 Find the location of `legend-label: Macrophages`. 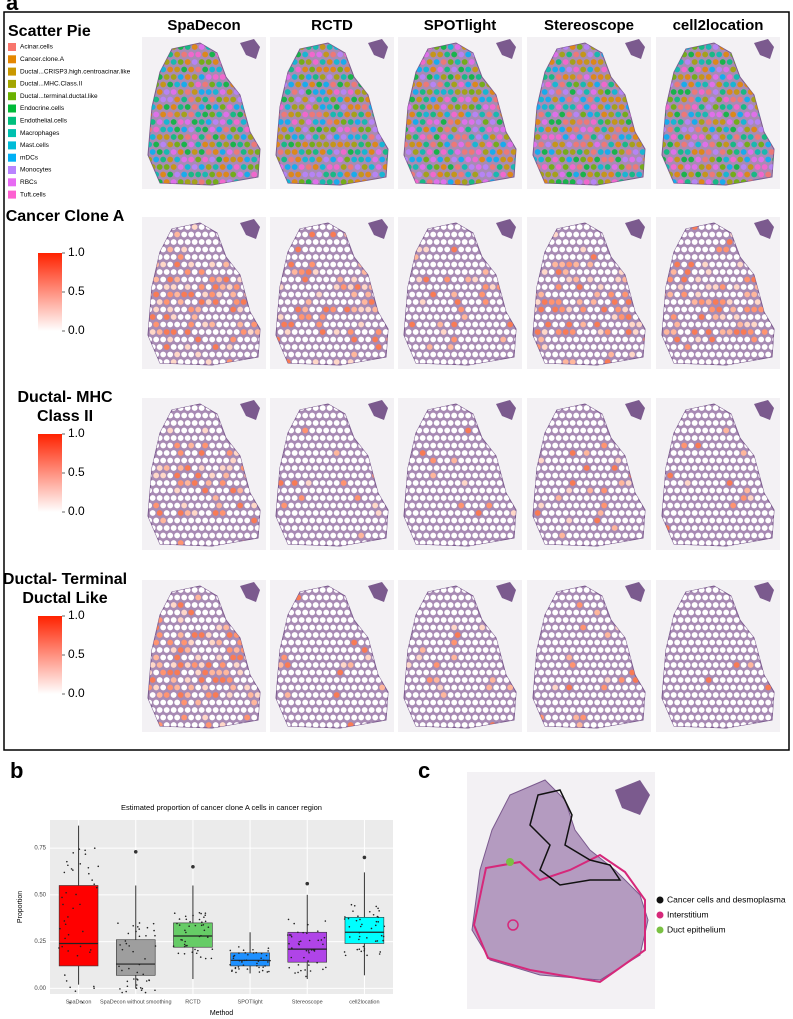

legend-label: Macrophages is located at coordinates (40, 133).